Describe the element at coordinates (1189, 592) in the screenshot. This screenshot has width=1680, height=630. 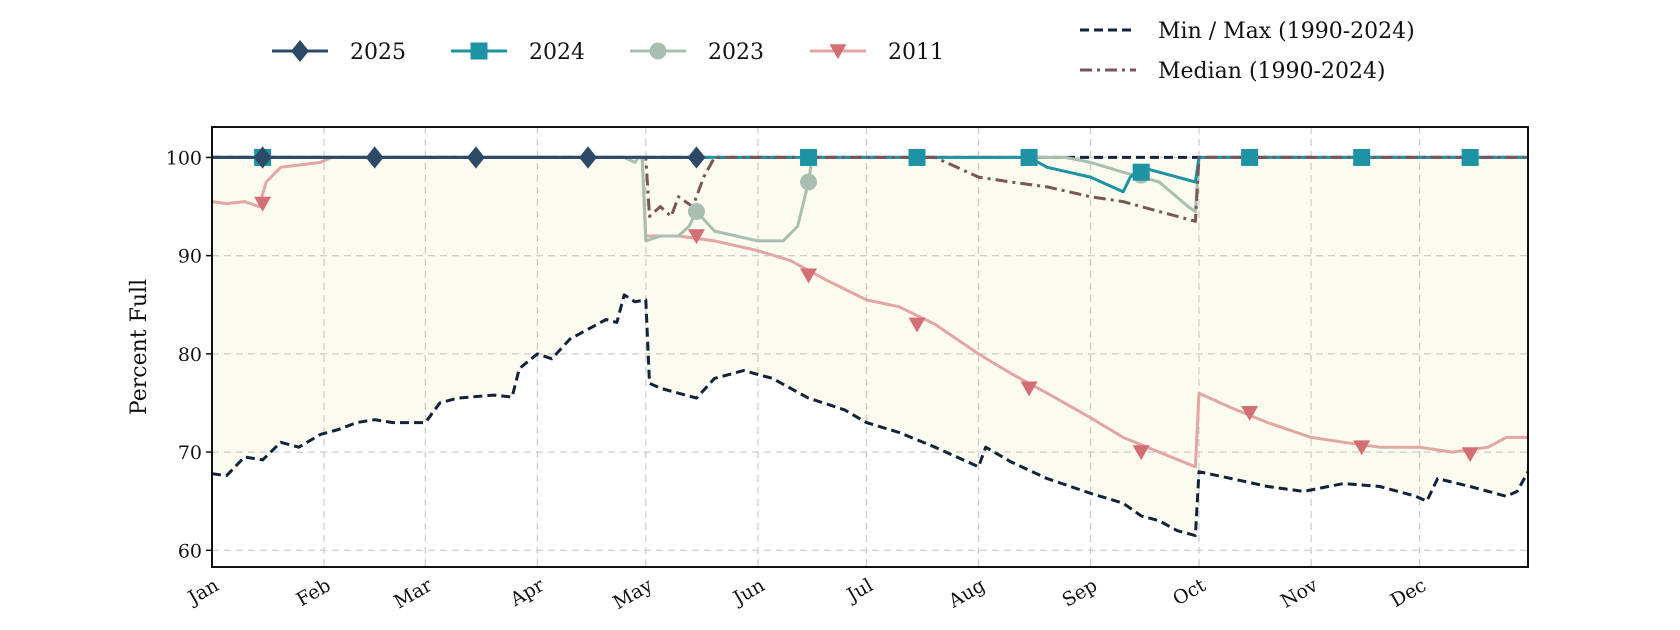
I see `x-tick-label-oct: Oct` at that location.